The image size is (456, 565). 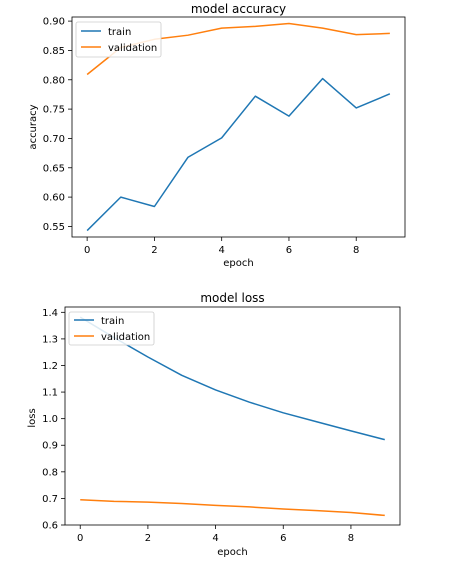 I want to click on accuracy-x-tick-label: 2, so click(x=154, y=250).